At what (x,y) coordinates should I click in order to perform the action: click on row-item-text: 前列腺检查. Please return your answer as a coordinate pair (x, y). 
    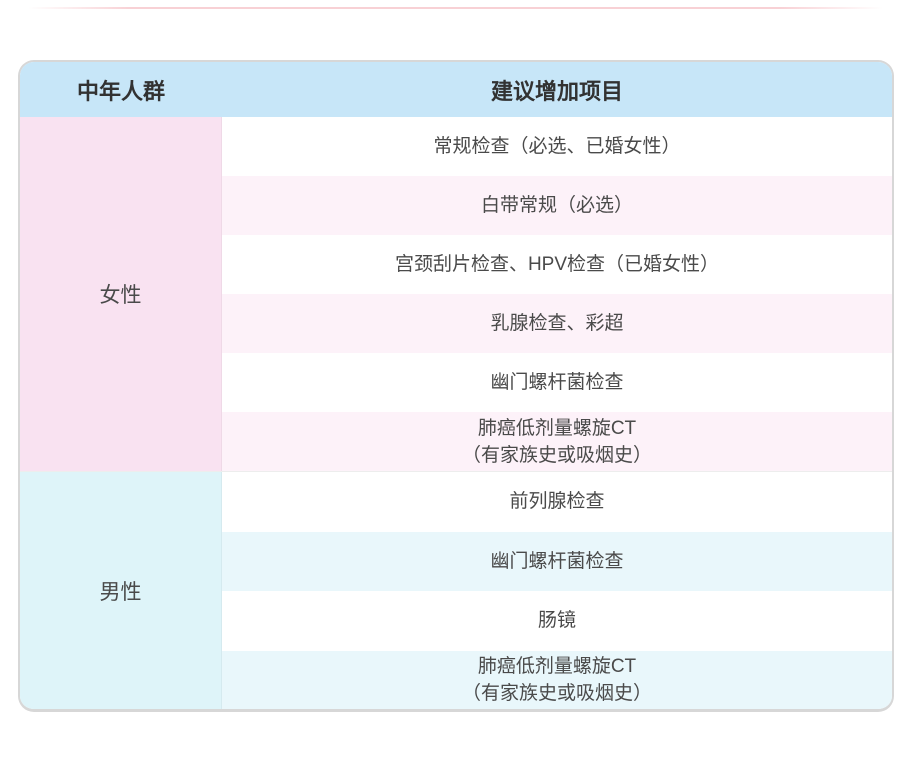
    Looking at the image, I should click on (557, 502).